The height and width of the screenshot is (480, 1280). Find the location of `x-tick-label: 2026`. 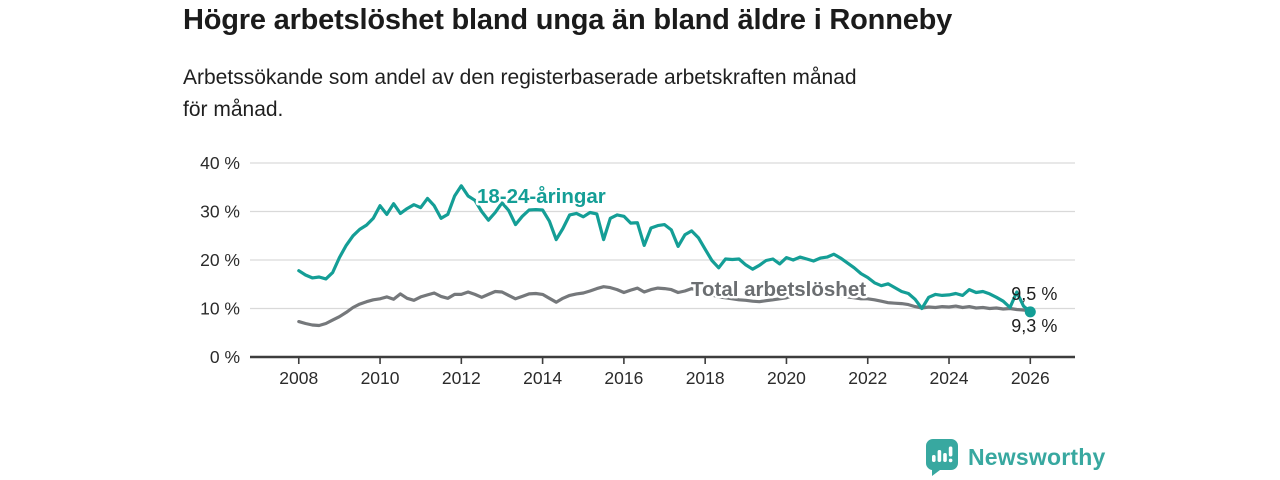

x-tick-label: 2026 is located at coordinates (1030, 378).